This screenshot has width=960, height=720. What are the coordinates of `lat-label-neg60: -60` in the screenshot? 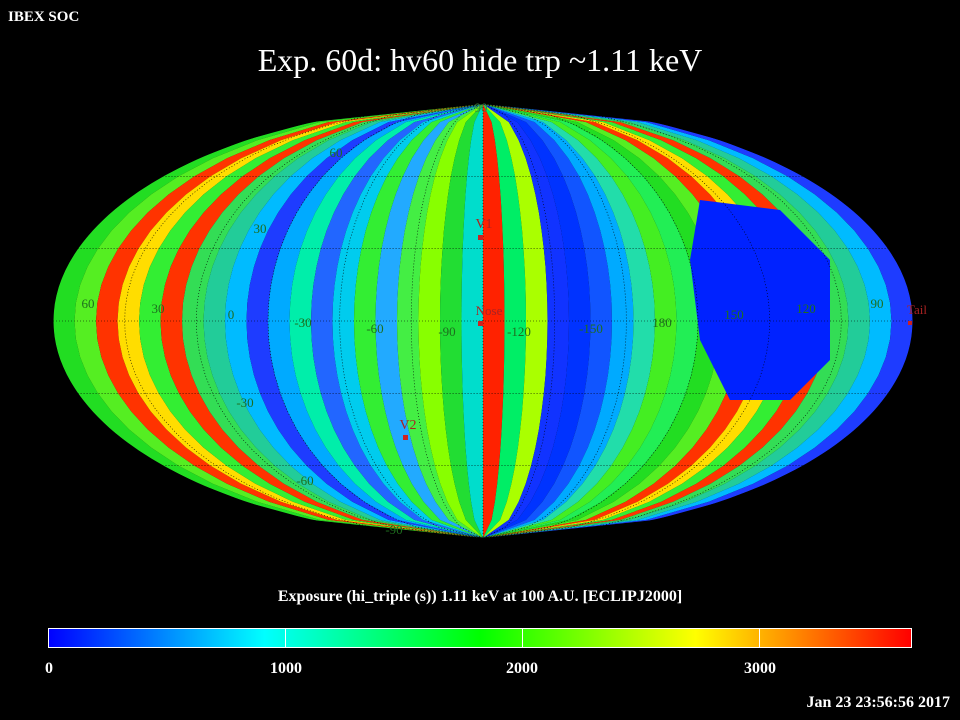 It's located at (304, 480).